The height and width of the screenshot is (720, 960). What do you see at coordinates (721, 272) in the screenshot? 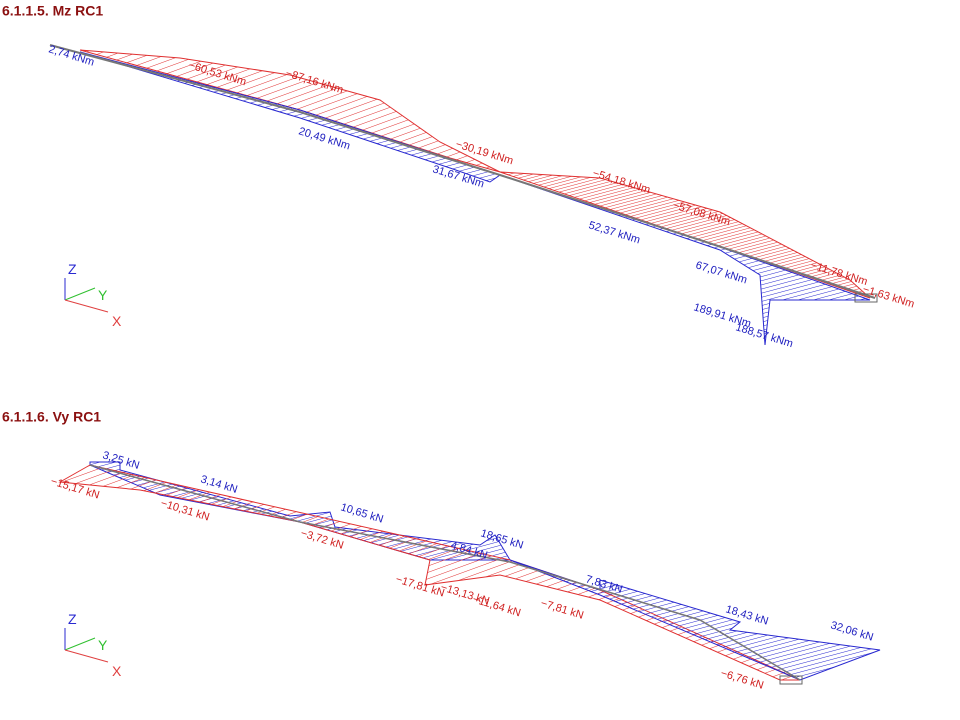
I see `value-label: 67,07 kNm` at bounding box center [721, 272].